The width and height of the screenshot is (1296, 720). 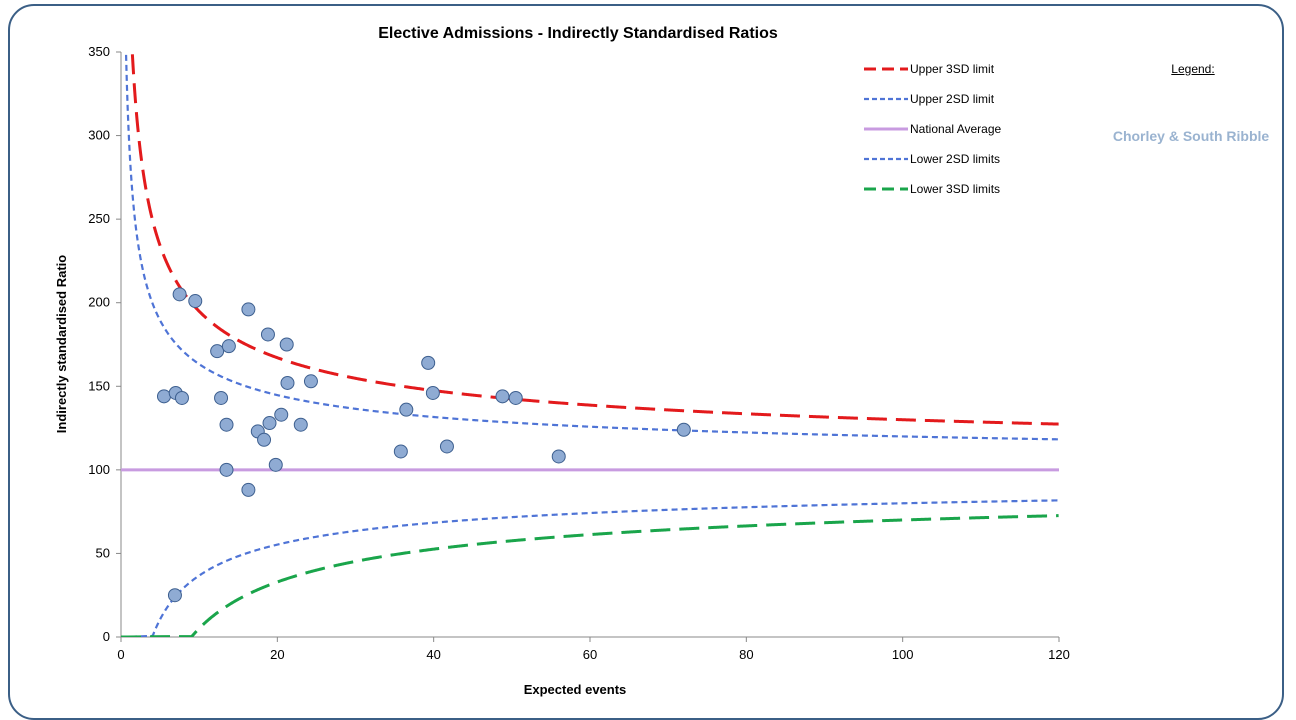 I want to click on legend-label: Lower 2SD limits, so click(x=955, y=159).